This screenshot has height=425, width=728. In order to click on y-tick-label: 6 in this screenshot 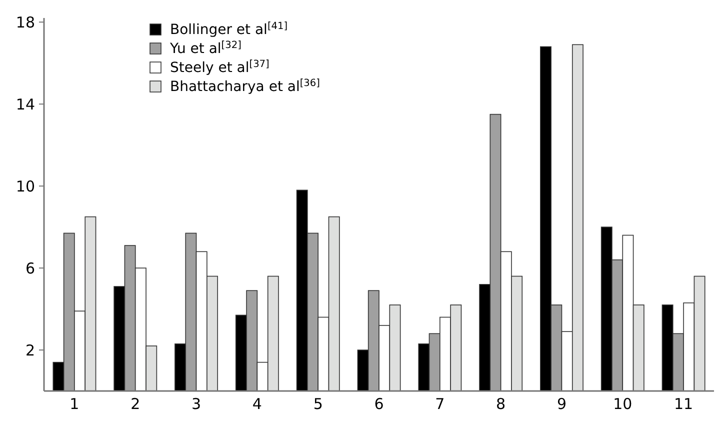, I will do `click(30, 268)`.